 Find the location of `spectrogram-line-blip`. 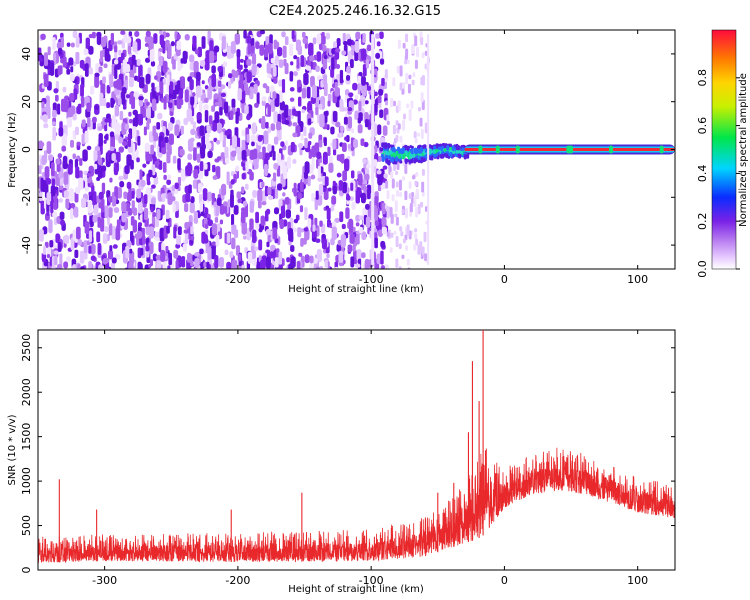

spectrogram-line-blip is located at coordinates (571, 149).